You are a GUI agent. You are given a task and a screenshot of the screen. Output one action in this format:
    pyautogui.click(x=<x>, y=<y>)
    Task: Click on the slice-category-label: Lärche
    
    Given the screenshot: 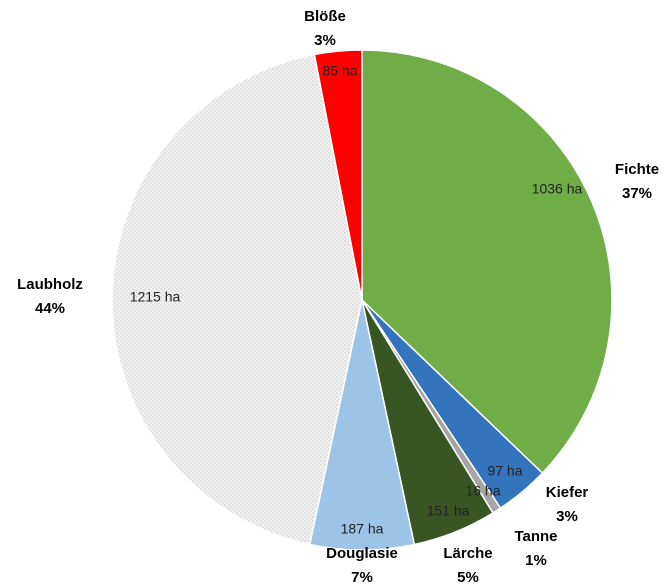 What is the action you would take?
    pyautogui.click(x=467, y=553)
    